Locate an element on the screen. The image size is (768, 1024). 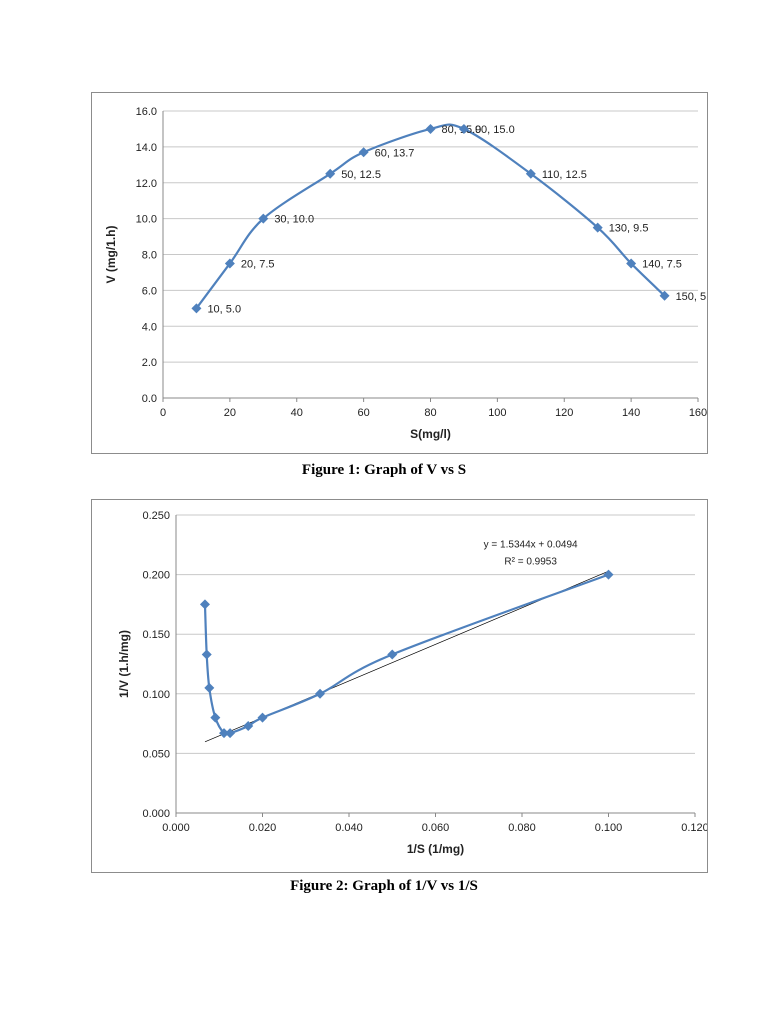
y-tick-label: 10.0 is located at coordinates (146, 220).